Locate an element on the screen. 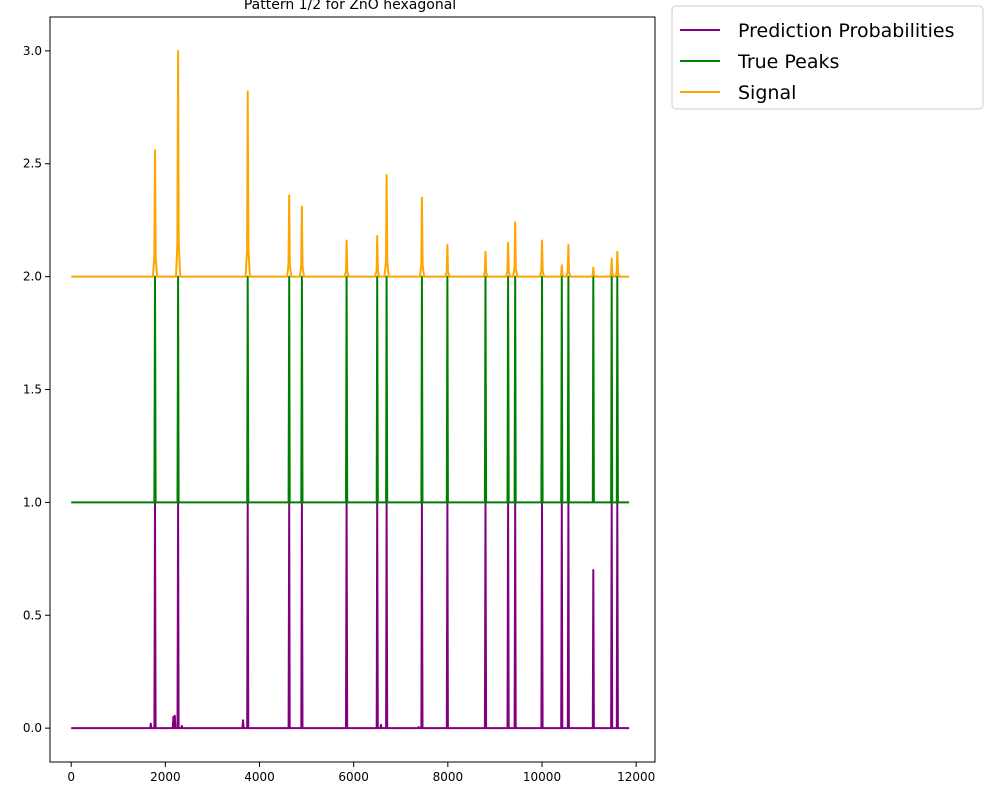 The height and width of the screenshot is (800, 1000). y-tick-label: 0.5 is located at coordinates (32, 615).